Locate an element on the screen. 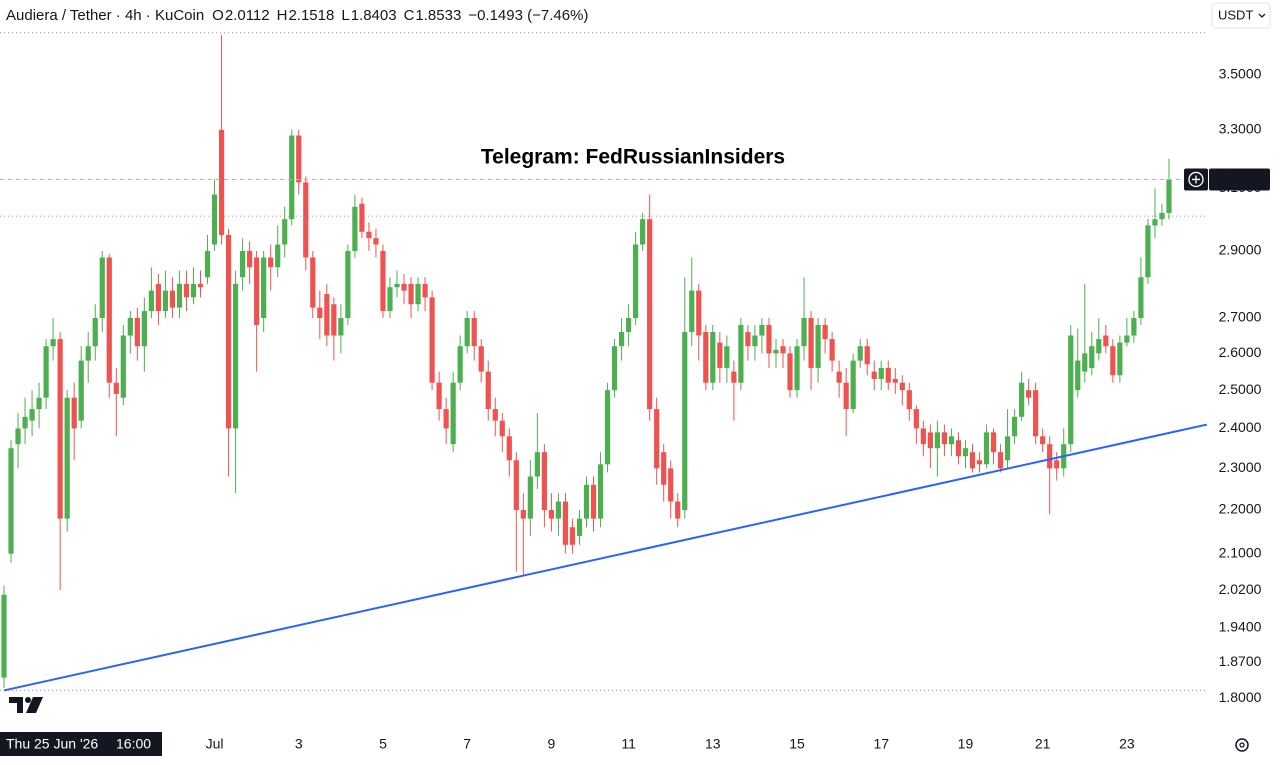 The height and width of the screenshot is (765, 1280). ohlc-value: 2.0112 is located at coordinates (247, 15).